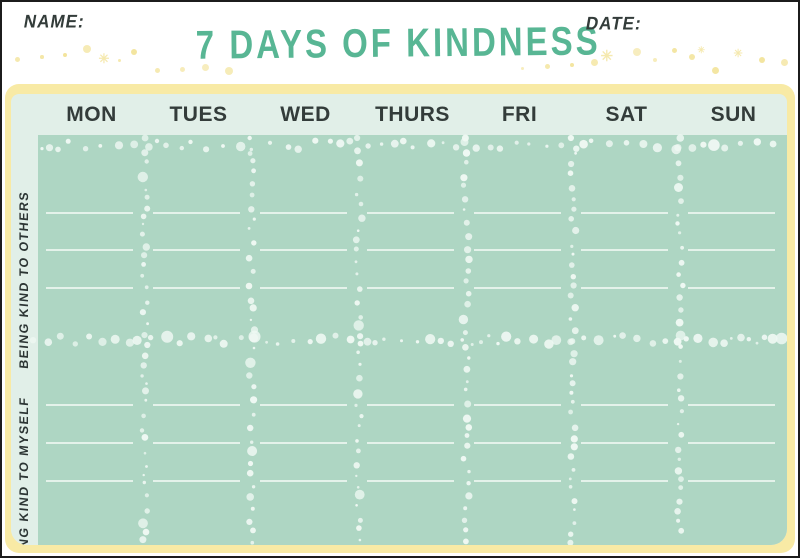  What do you see at coordinates (198, 114) in the screenshot?
I see `day-header-tues: TUES` at bounding box center [198, 114].